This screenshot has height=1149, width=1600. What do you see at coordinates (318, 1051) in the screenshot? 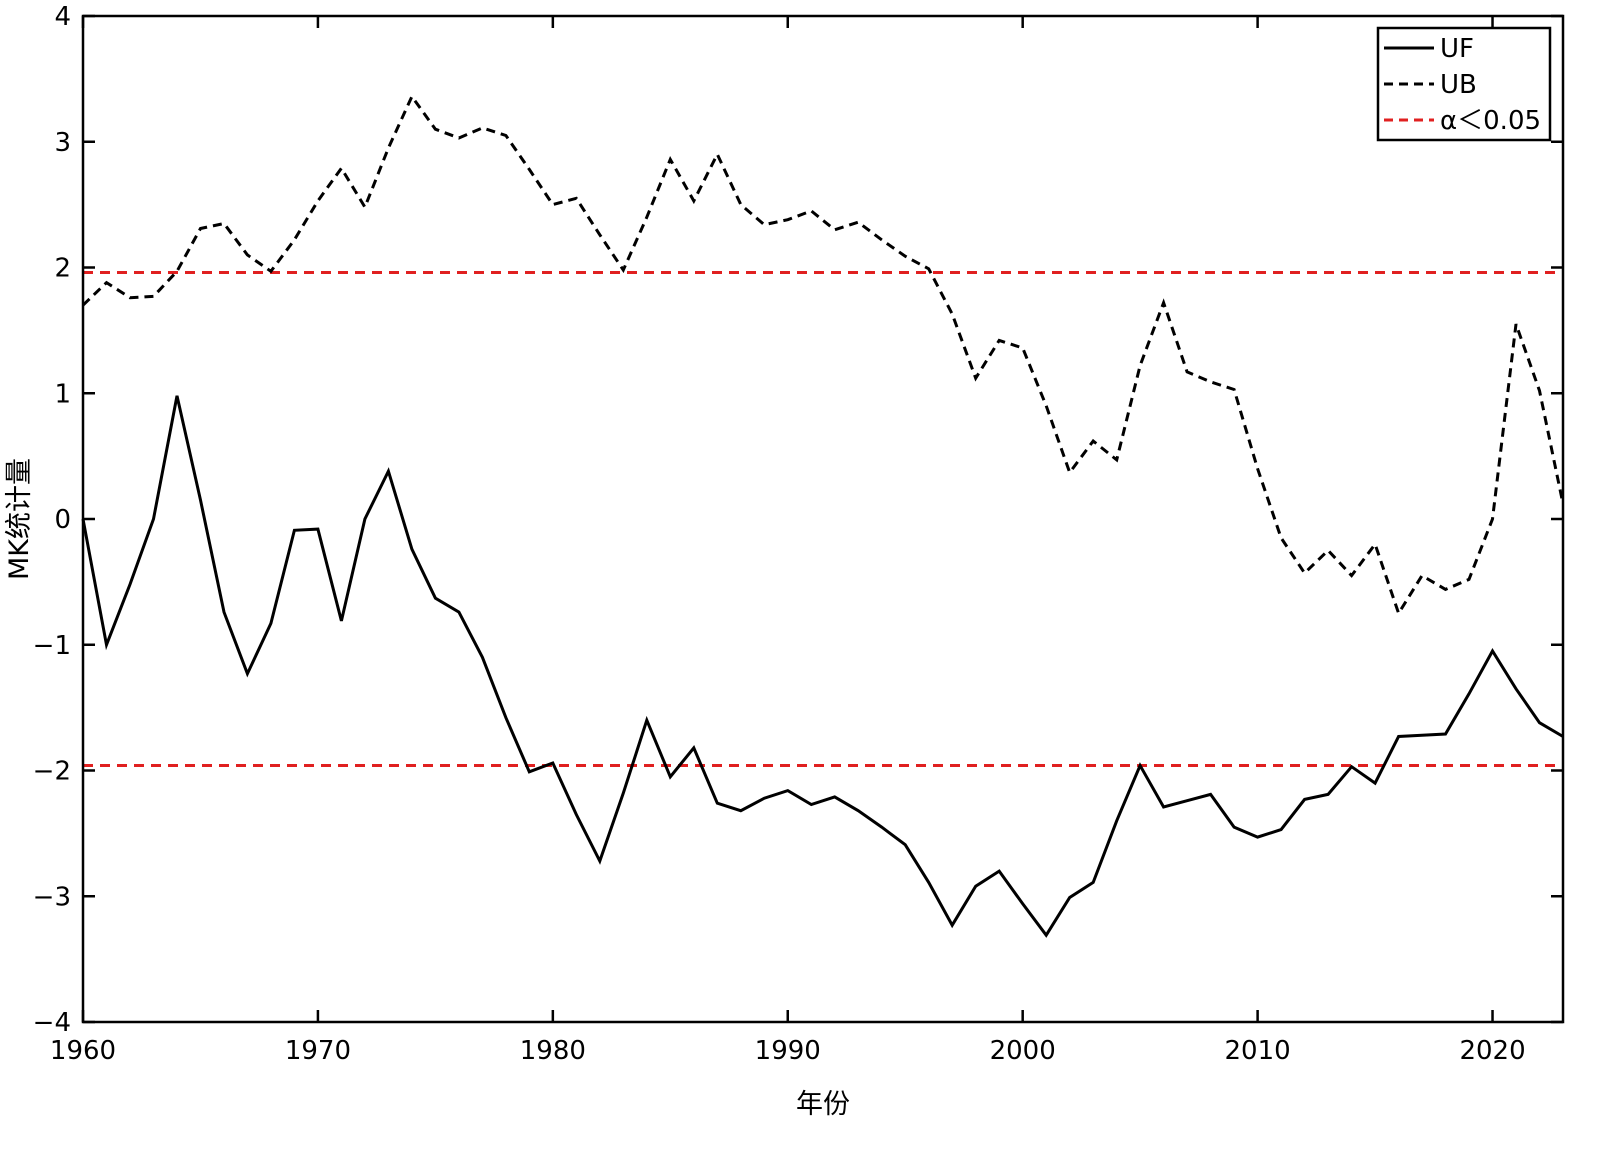
I see `x-tick-label: 1970` at bounding box center [318, 1051].